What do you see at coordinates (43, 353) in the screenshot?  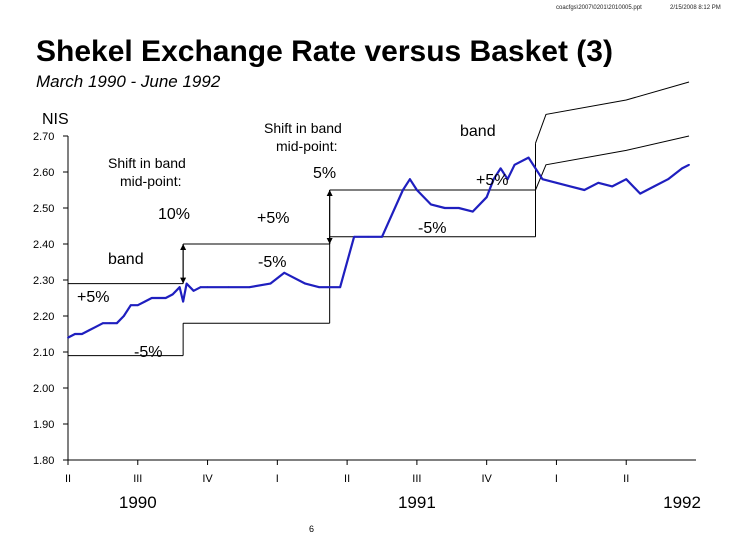 I see `y-tick-label: 2.10` at bounding box center [43, 353].